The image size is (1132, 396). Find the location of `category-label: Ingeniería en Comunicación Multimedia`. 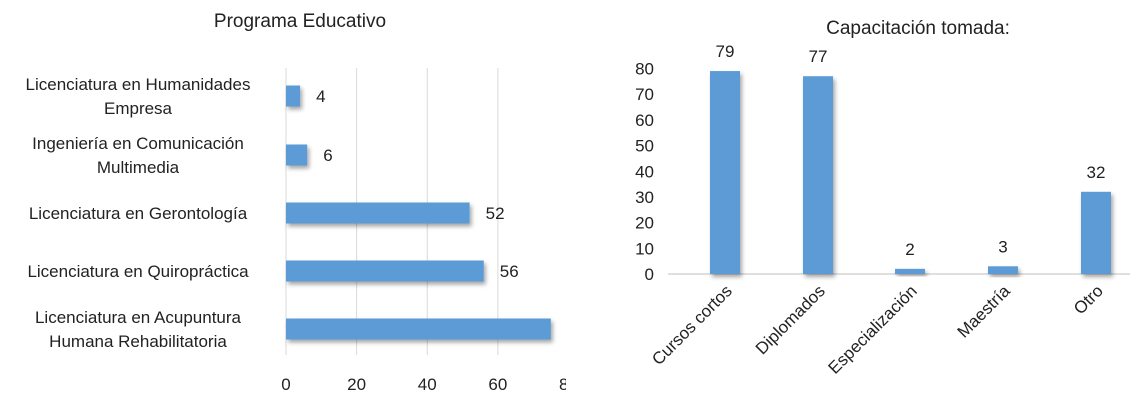

category-label: Ingeniería en Comunicación Multimedia is located at coordinates (138, 155).